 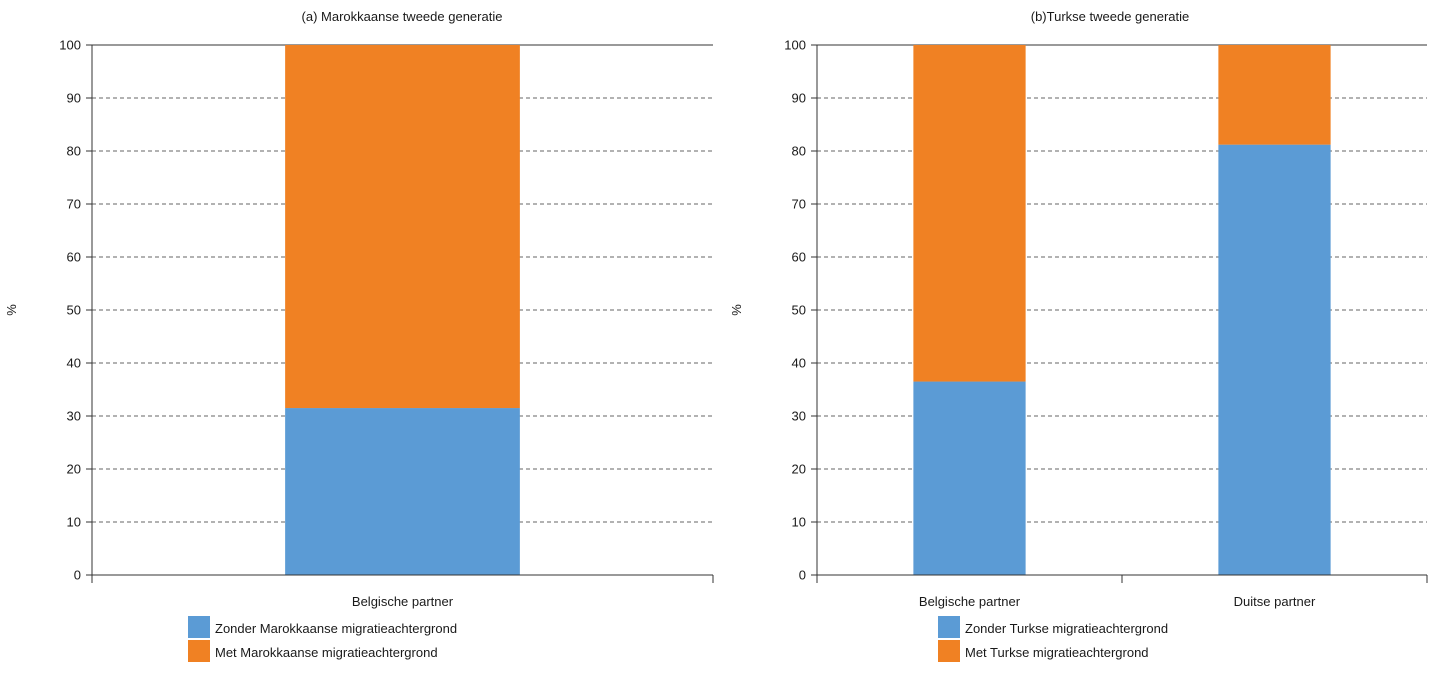 What do you see at coordinates (1057, 652) in the screenshot?
I see `legend-label: Met Turkse migratieachtergrond` at bounding box center [1057, 652].